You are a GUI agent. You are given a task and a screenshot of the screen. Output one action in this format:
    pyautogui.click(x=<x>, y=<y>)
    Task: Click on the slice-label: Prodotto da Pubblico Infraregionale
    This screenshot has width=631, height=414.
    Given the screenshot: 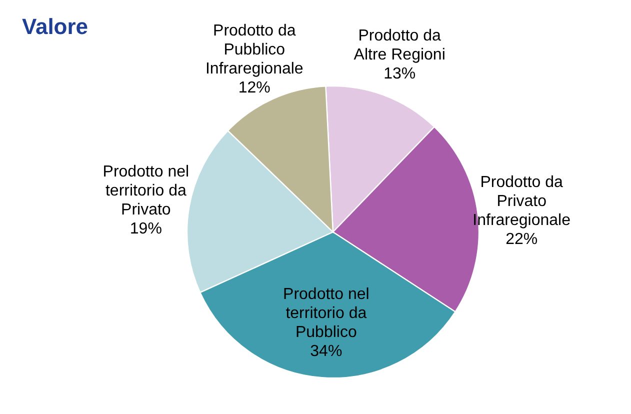 What is the action you would take?
    pyautogui.click(x=254, y=50)
    